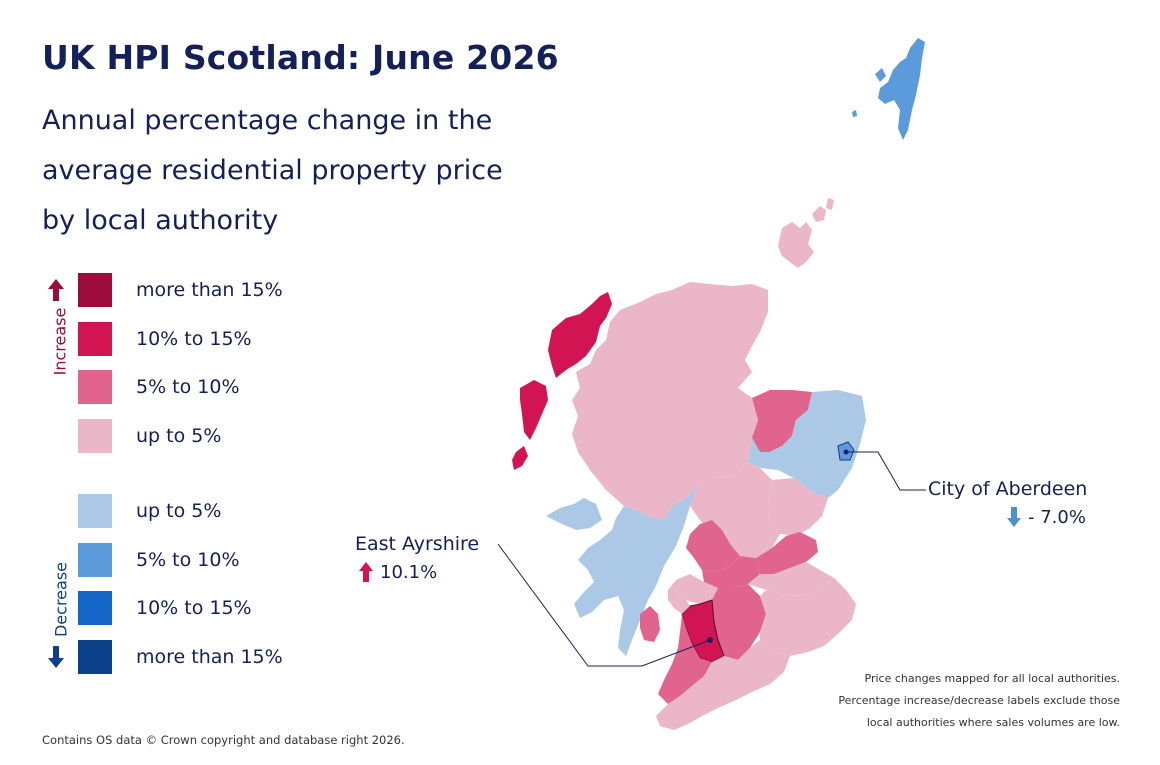  What do you see at coordinates (806, 233) in the screenshot?
I see `region-orkney` at bounding box center [806, 233].